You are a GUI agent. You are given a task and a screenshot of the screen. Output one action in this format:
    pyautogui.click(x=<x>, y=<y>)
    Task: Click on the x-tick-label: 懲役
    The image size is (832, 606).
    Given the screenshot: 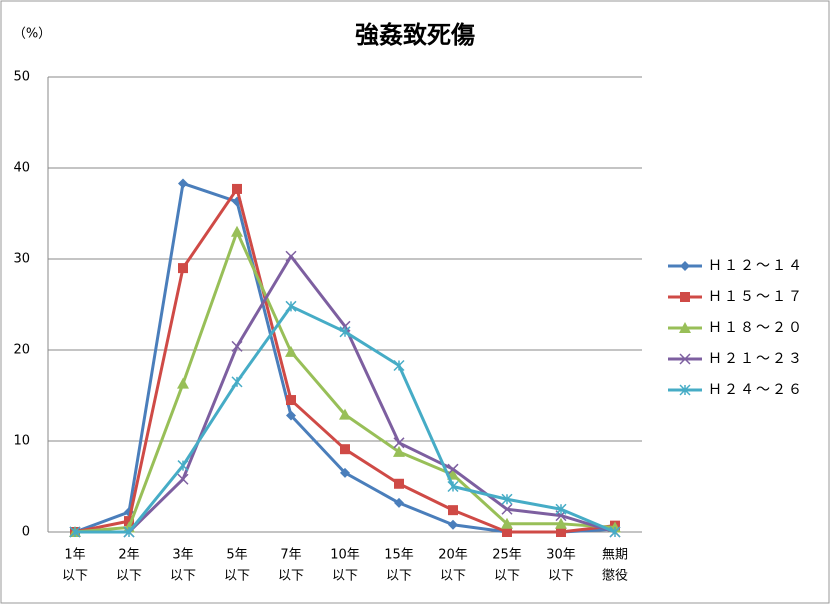 What is the action you would take?
    pyautogui.click(x=615, y=576)
    